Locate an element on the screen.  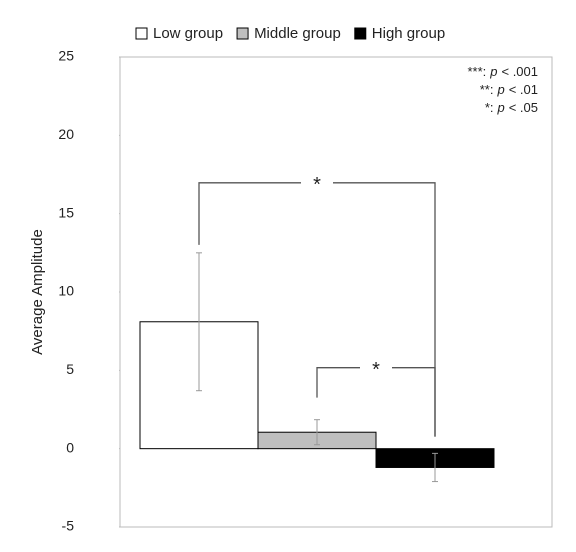
y-tick-label: 15 is located at coordinates (66, 212).